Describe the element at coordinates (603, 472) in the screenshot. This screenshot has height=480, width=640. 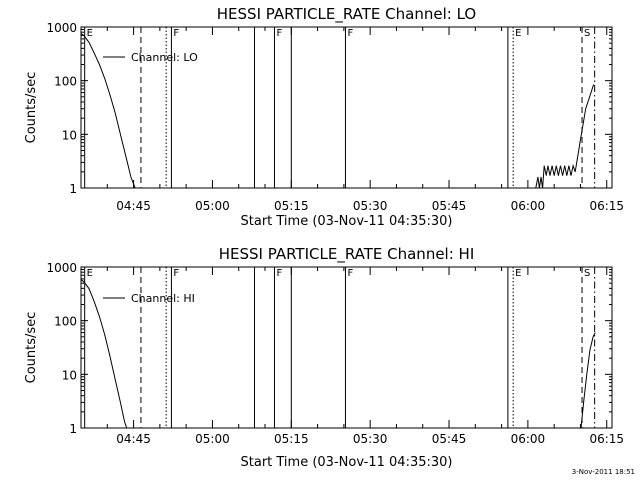
I see `timestamp-label: 3-Nov-2011 18:51` at that location.